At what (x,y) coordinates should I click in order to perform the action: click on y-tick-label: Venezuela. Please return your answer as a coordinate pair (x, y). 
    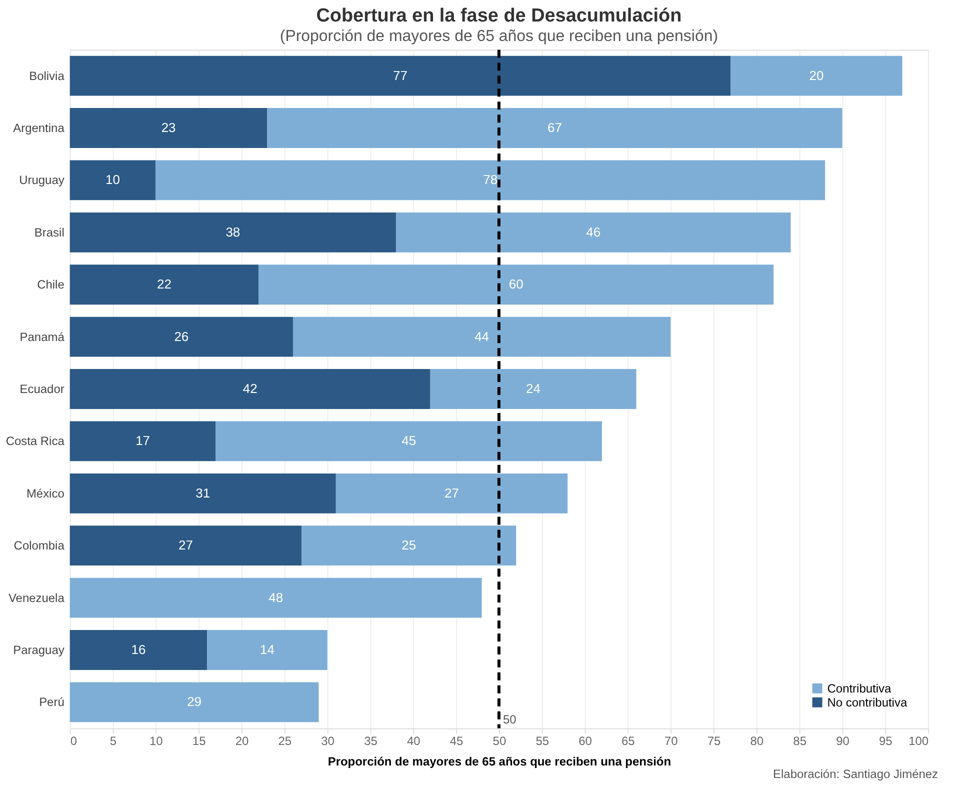
    Looking at the image, I should click on (36, 597).